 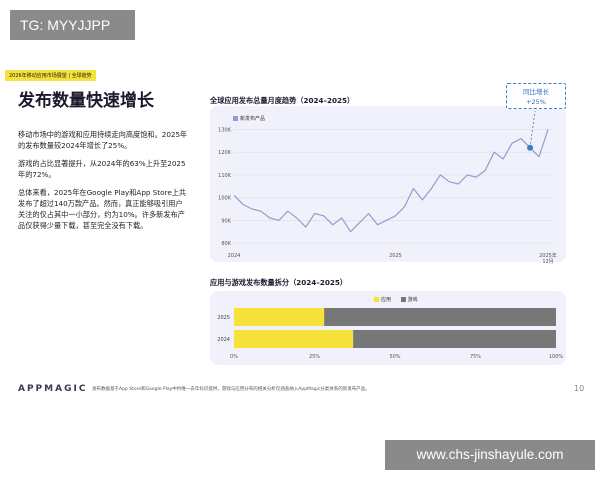 What do you see at coordinates (394, 357) in the screenshot?
I see `bar-chart-xtick-label: 50%` at bounding box center [394, 357].